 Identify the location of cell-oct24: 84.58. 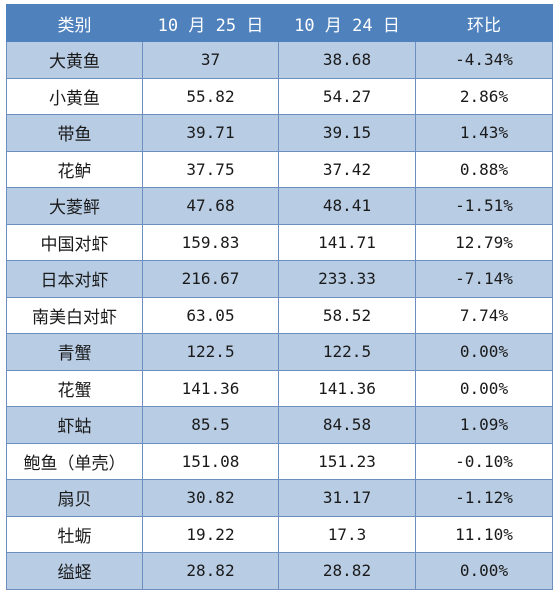
(347, 425).